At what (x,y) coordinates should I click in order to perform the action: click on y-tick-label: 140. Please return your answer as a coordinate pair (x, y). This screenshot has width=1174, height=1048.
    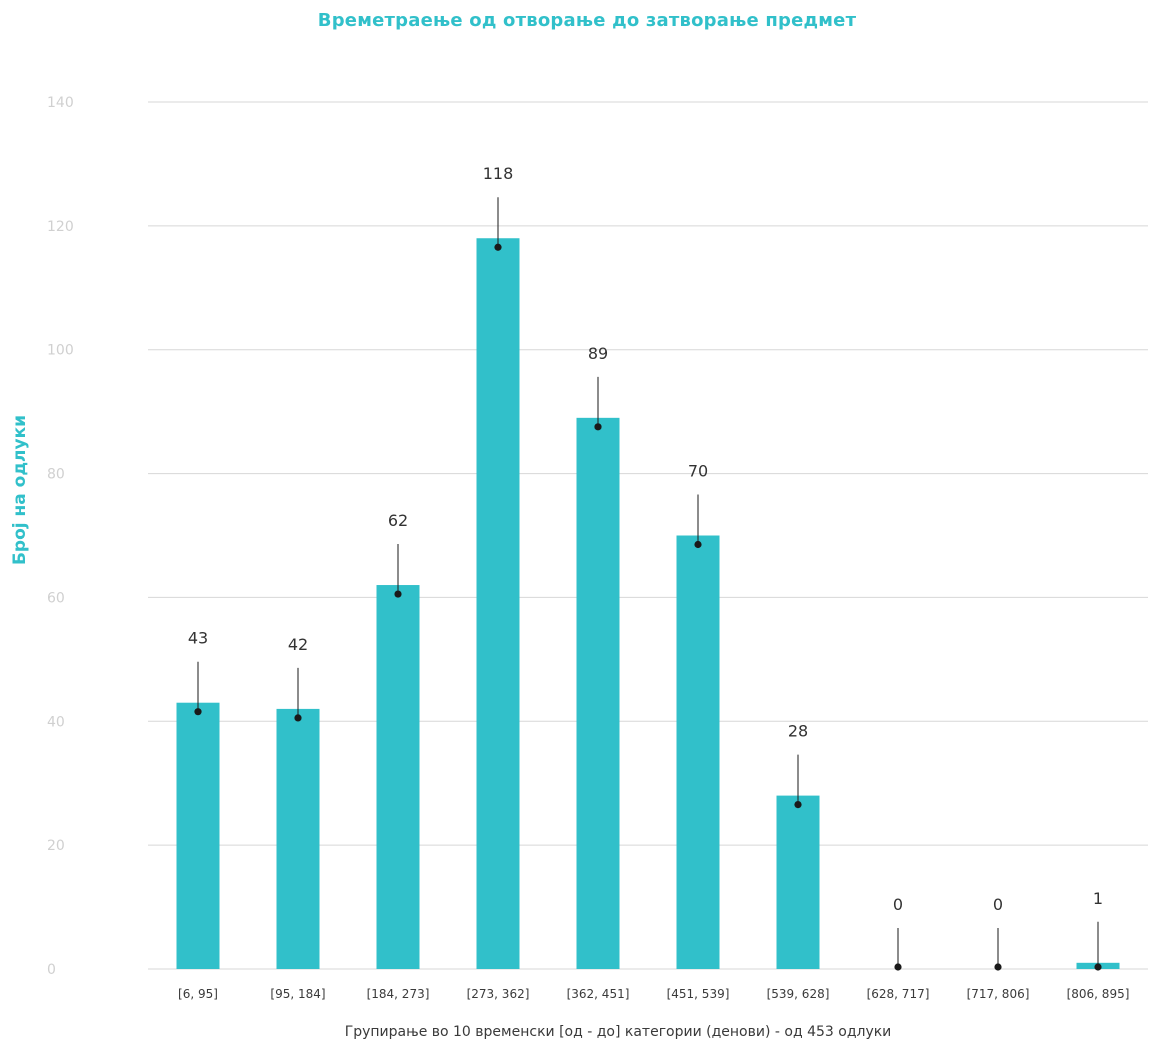
    Looking at the image, I should click on (60, 103).